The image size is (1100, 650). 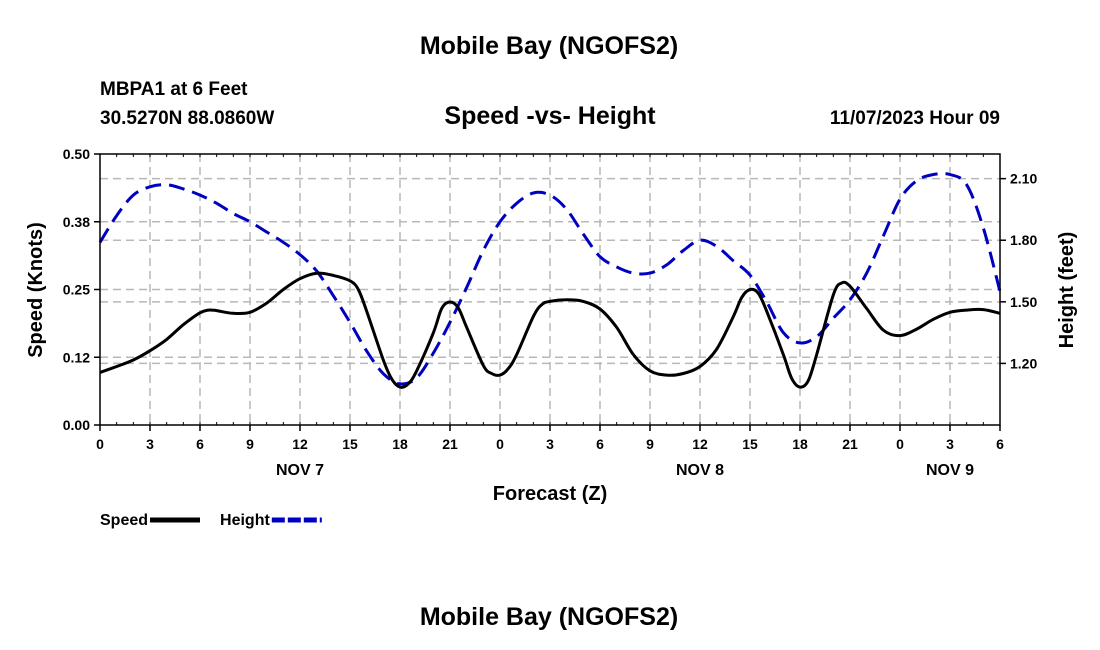 What do you see at coordinates (1023, 179) in the screenshot?
I see `y-right-tick-label: 2.10` at bounding box center [1023, 179].